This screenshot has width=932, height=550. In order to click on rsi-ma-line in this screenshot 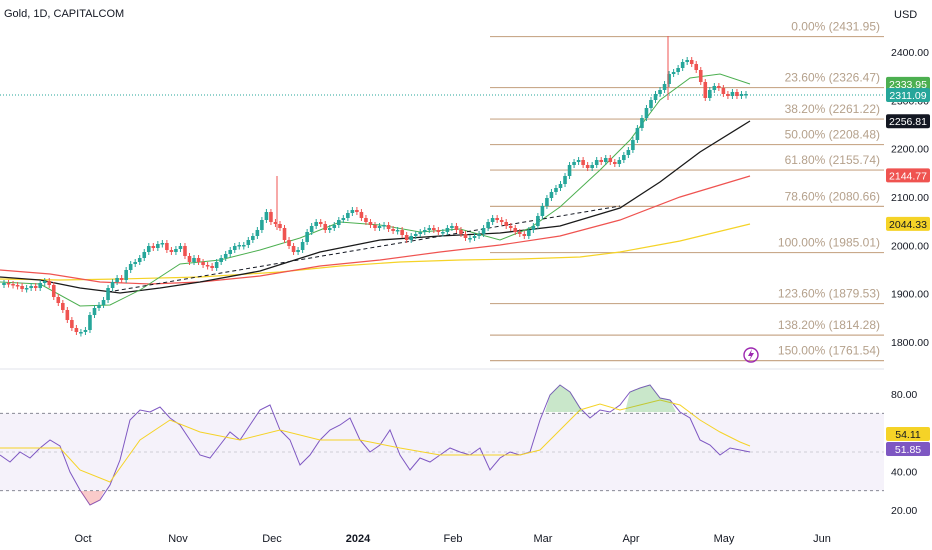, I will do `click(375, 441)`.